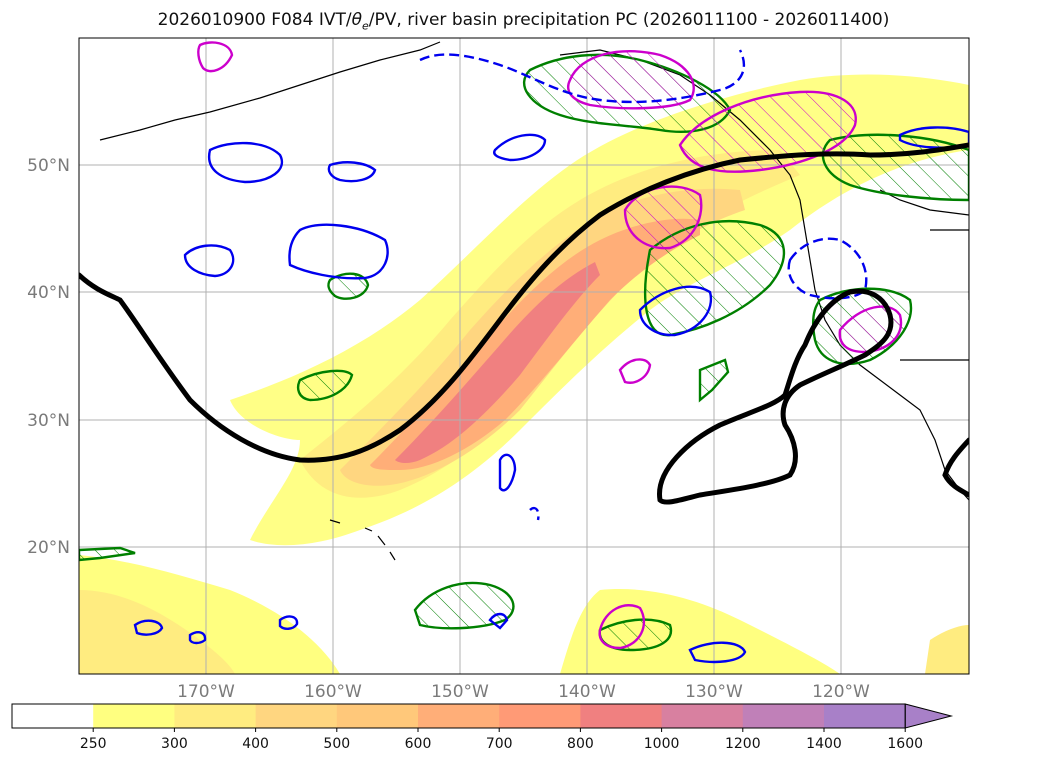 This screenshot has height=767, width=1047. Describe the element at coordinates (255, 744) in the screenshot. I see `colorbar-tick-label: 400` at that location.